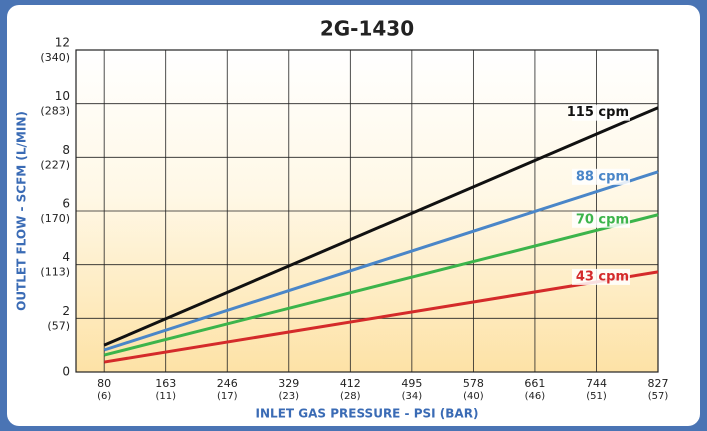 The width and height of the screenshot is (707, 431). Describe the element at coordinates (596, 383) in the screenshot. I see `x-tick-label: 744` at that location.